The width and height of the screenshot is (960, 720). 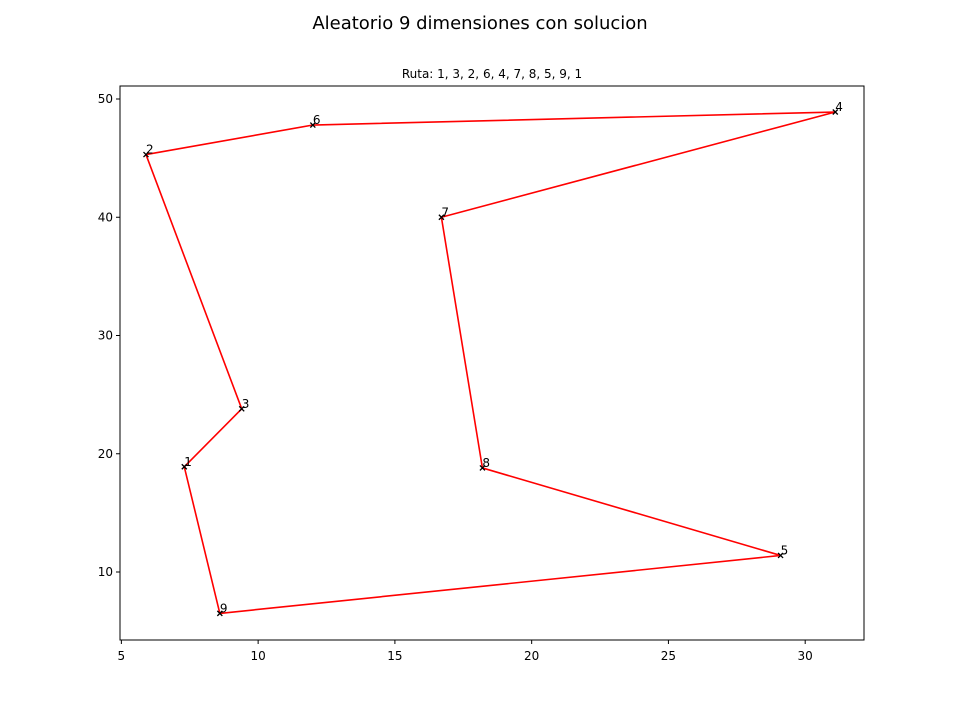 What do you see at coordinates (465, 651) in the screenshot?
I see `x-axis: 5 10 15 20 25 30` at bounding box center [465, 651].